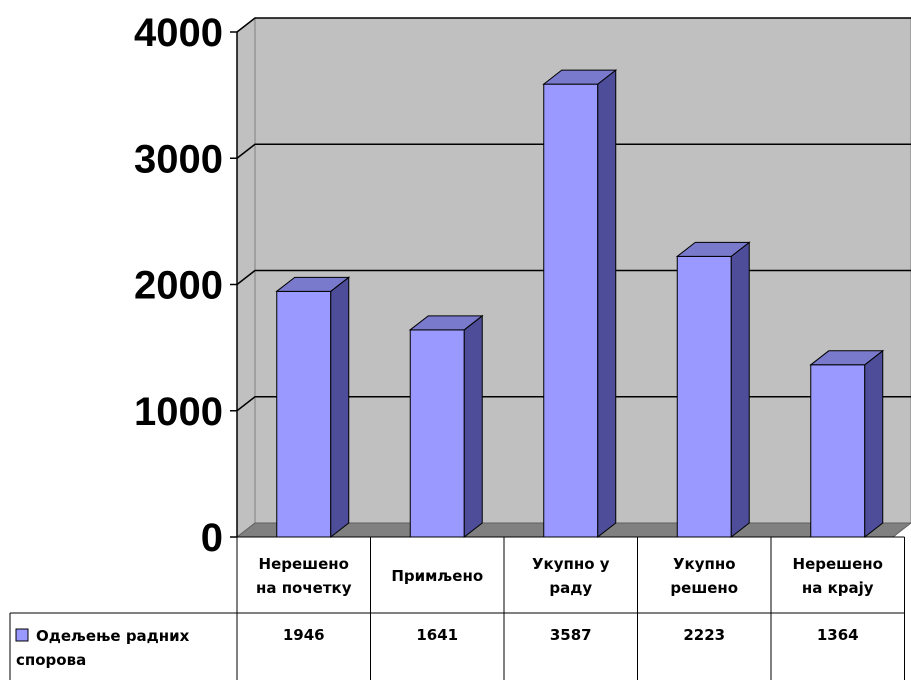 The width and height of the screenshot is (911, 680). What do you see at coordinates (704, 635) in the screenshot?
I see `data-value-label: 2223` at bounding box center [704, 635].